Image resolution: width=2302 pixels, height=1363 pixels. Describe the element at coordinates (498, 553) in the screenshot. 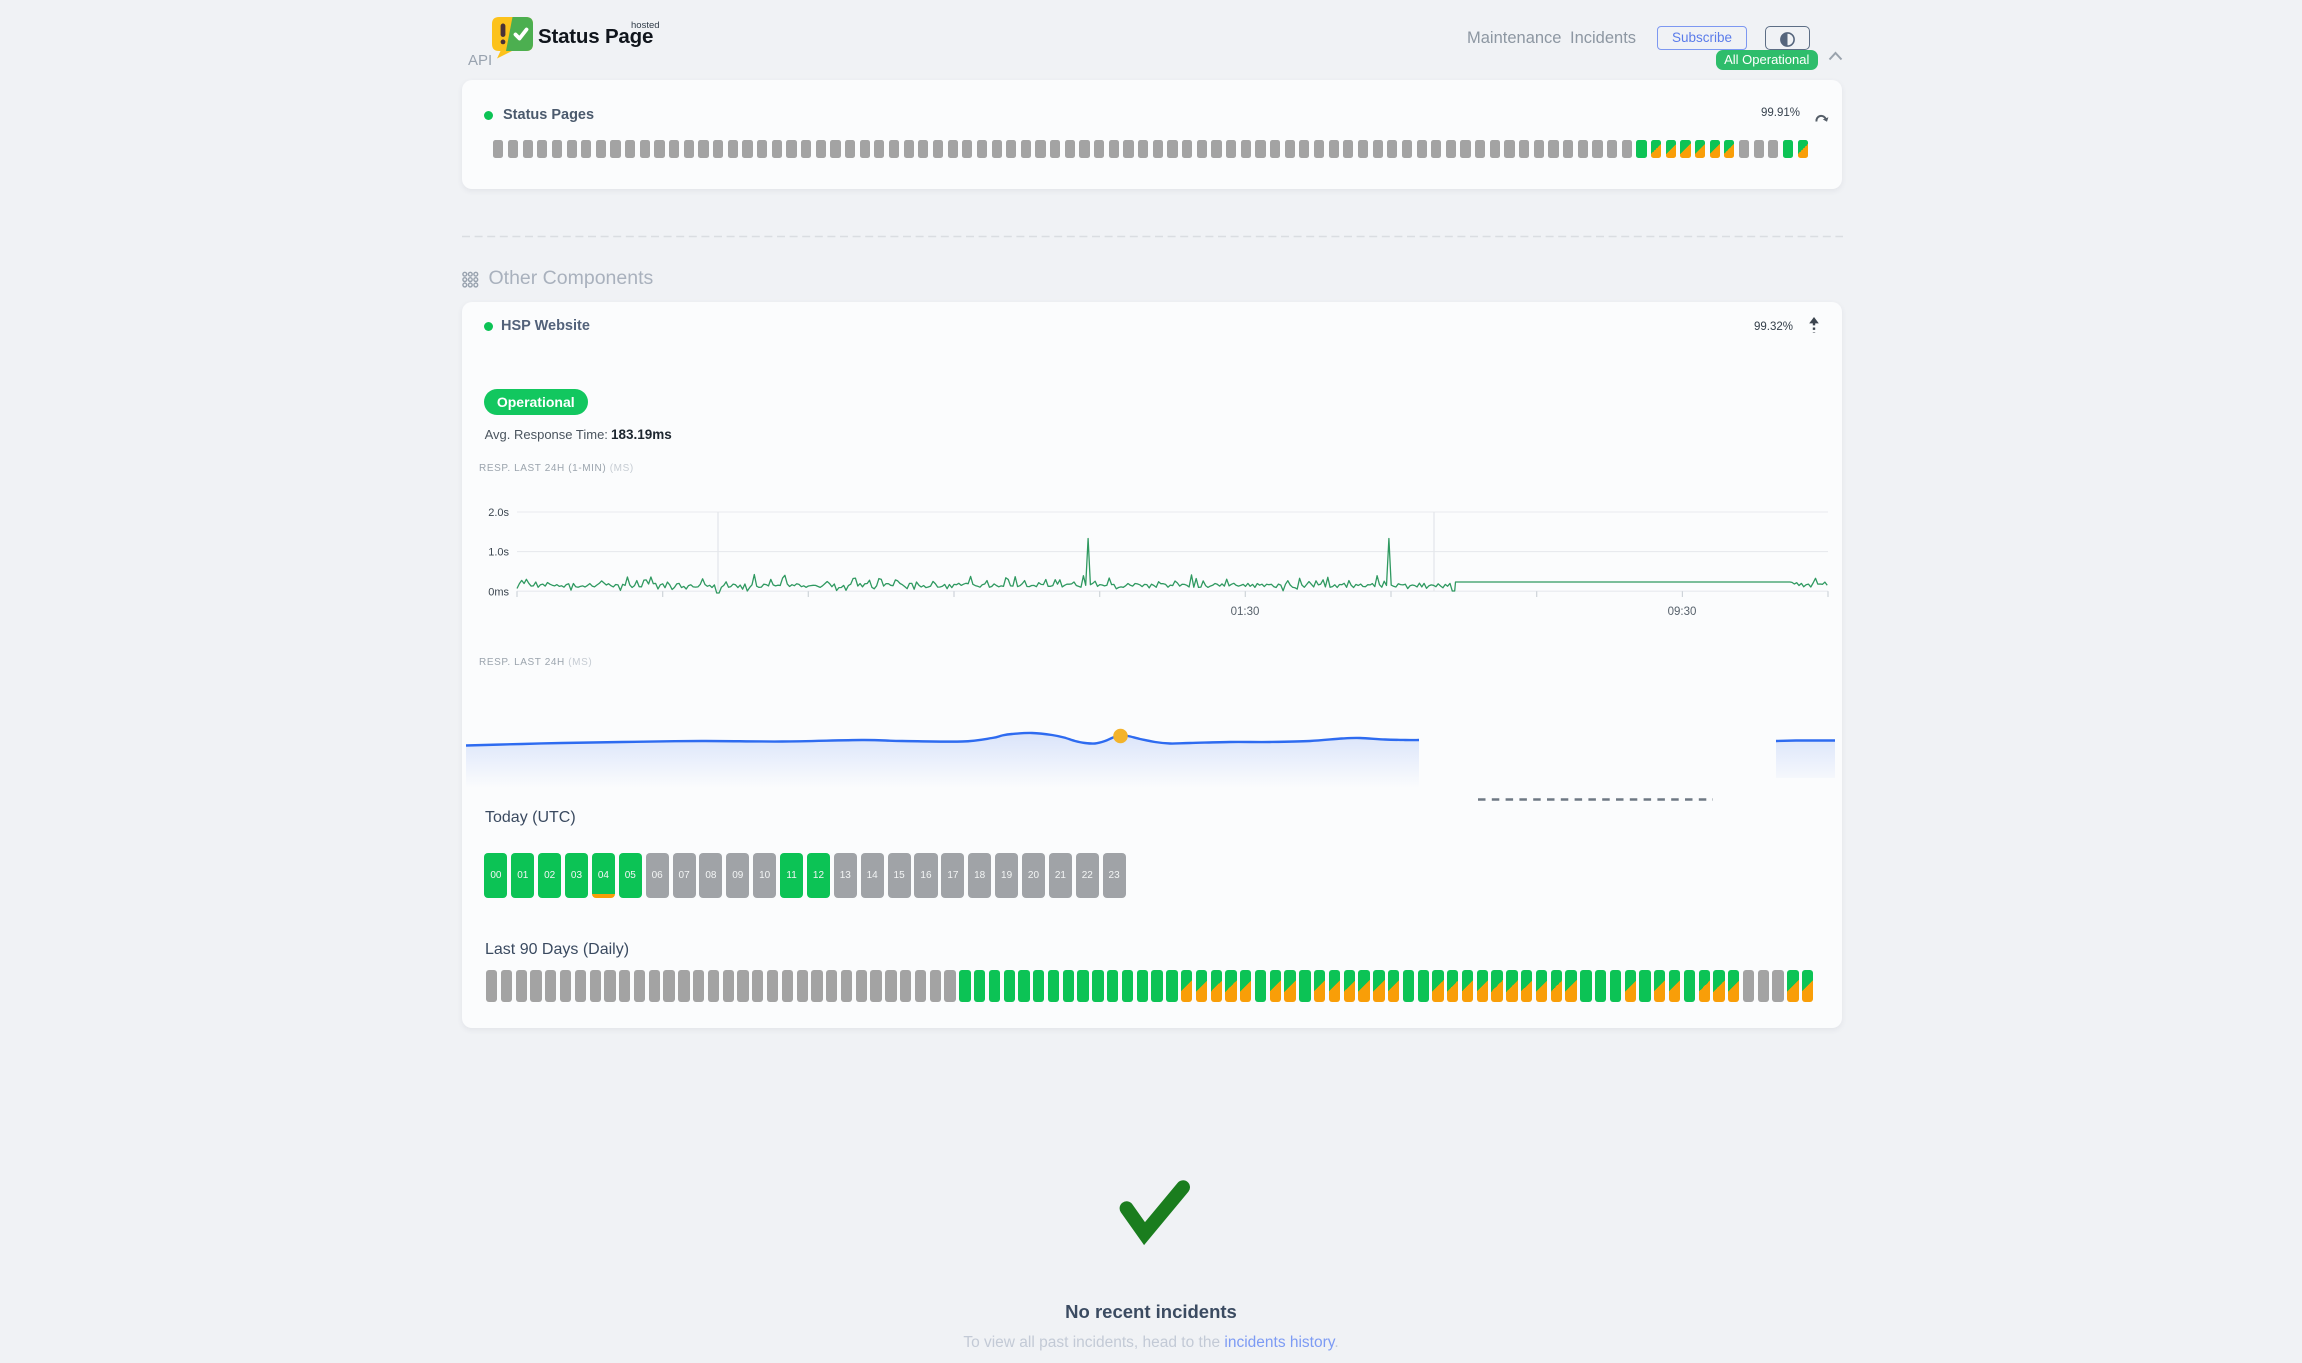

I see `svg-text: 1.0s` at that location.